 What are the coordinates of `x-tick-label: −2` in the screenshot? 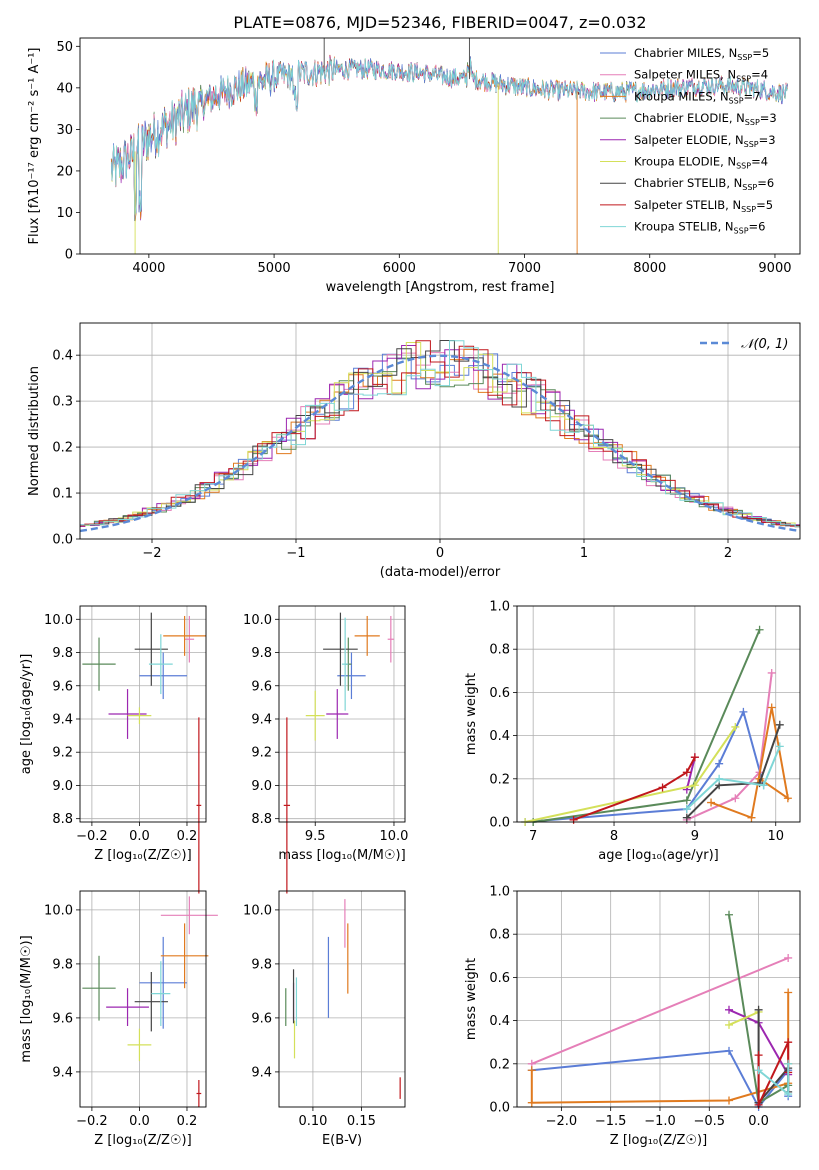 It's located at (151, 553).